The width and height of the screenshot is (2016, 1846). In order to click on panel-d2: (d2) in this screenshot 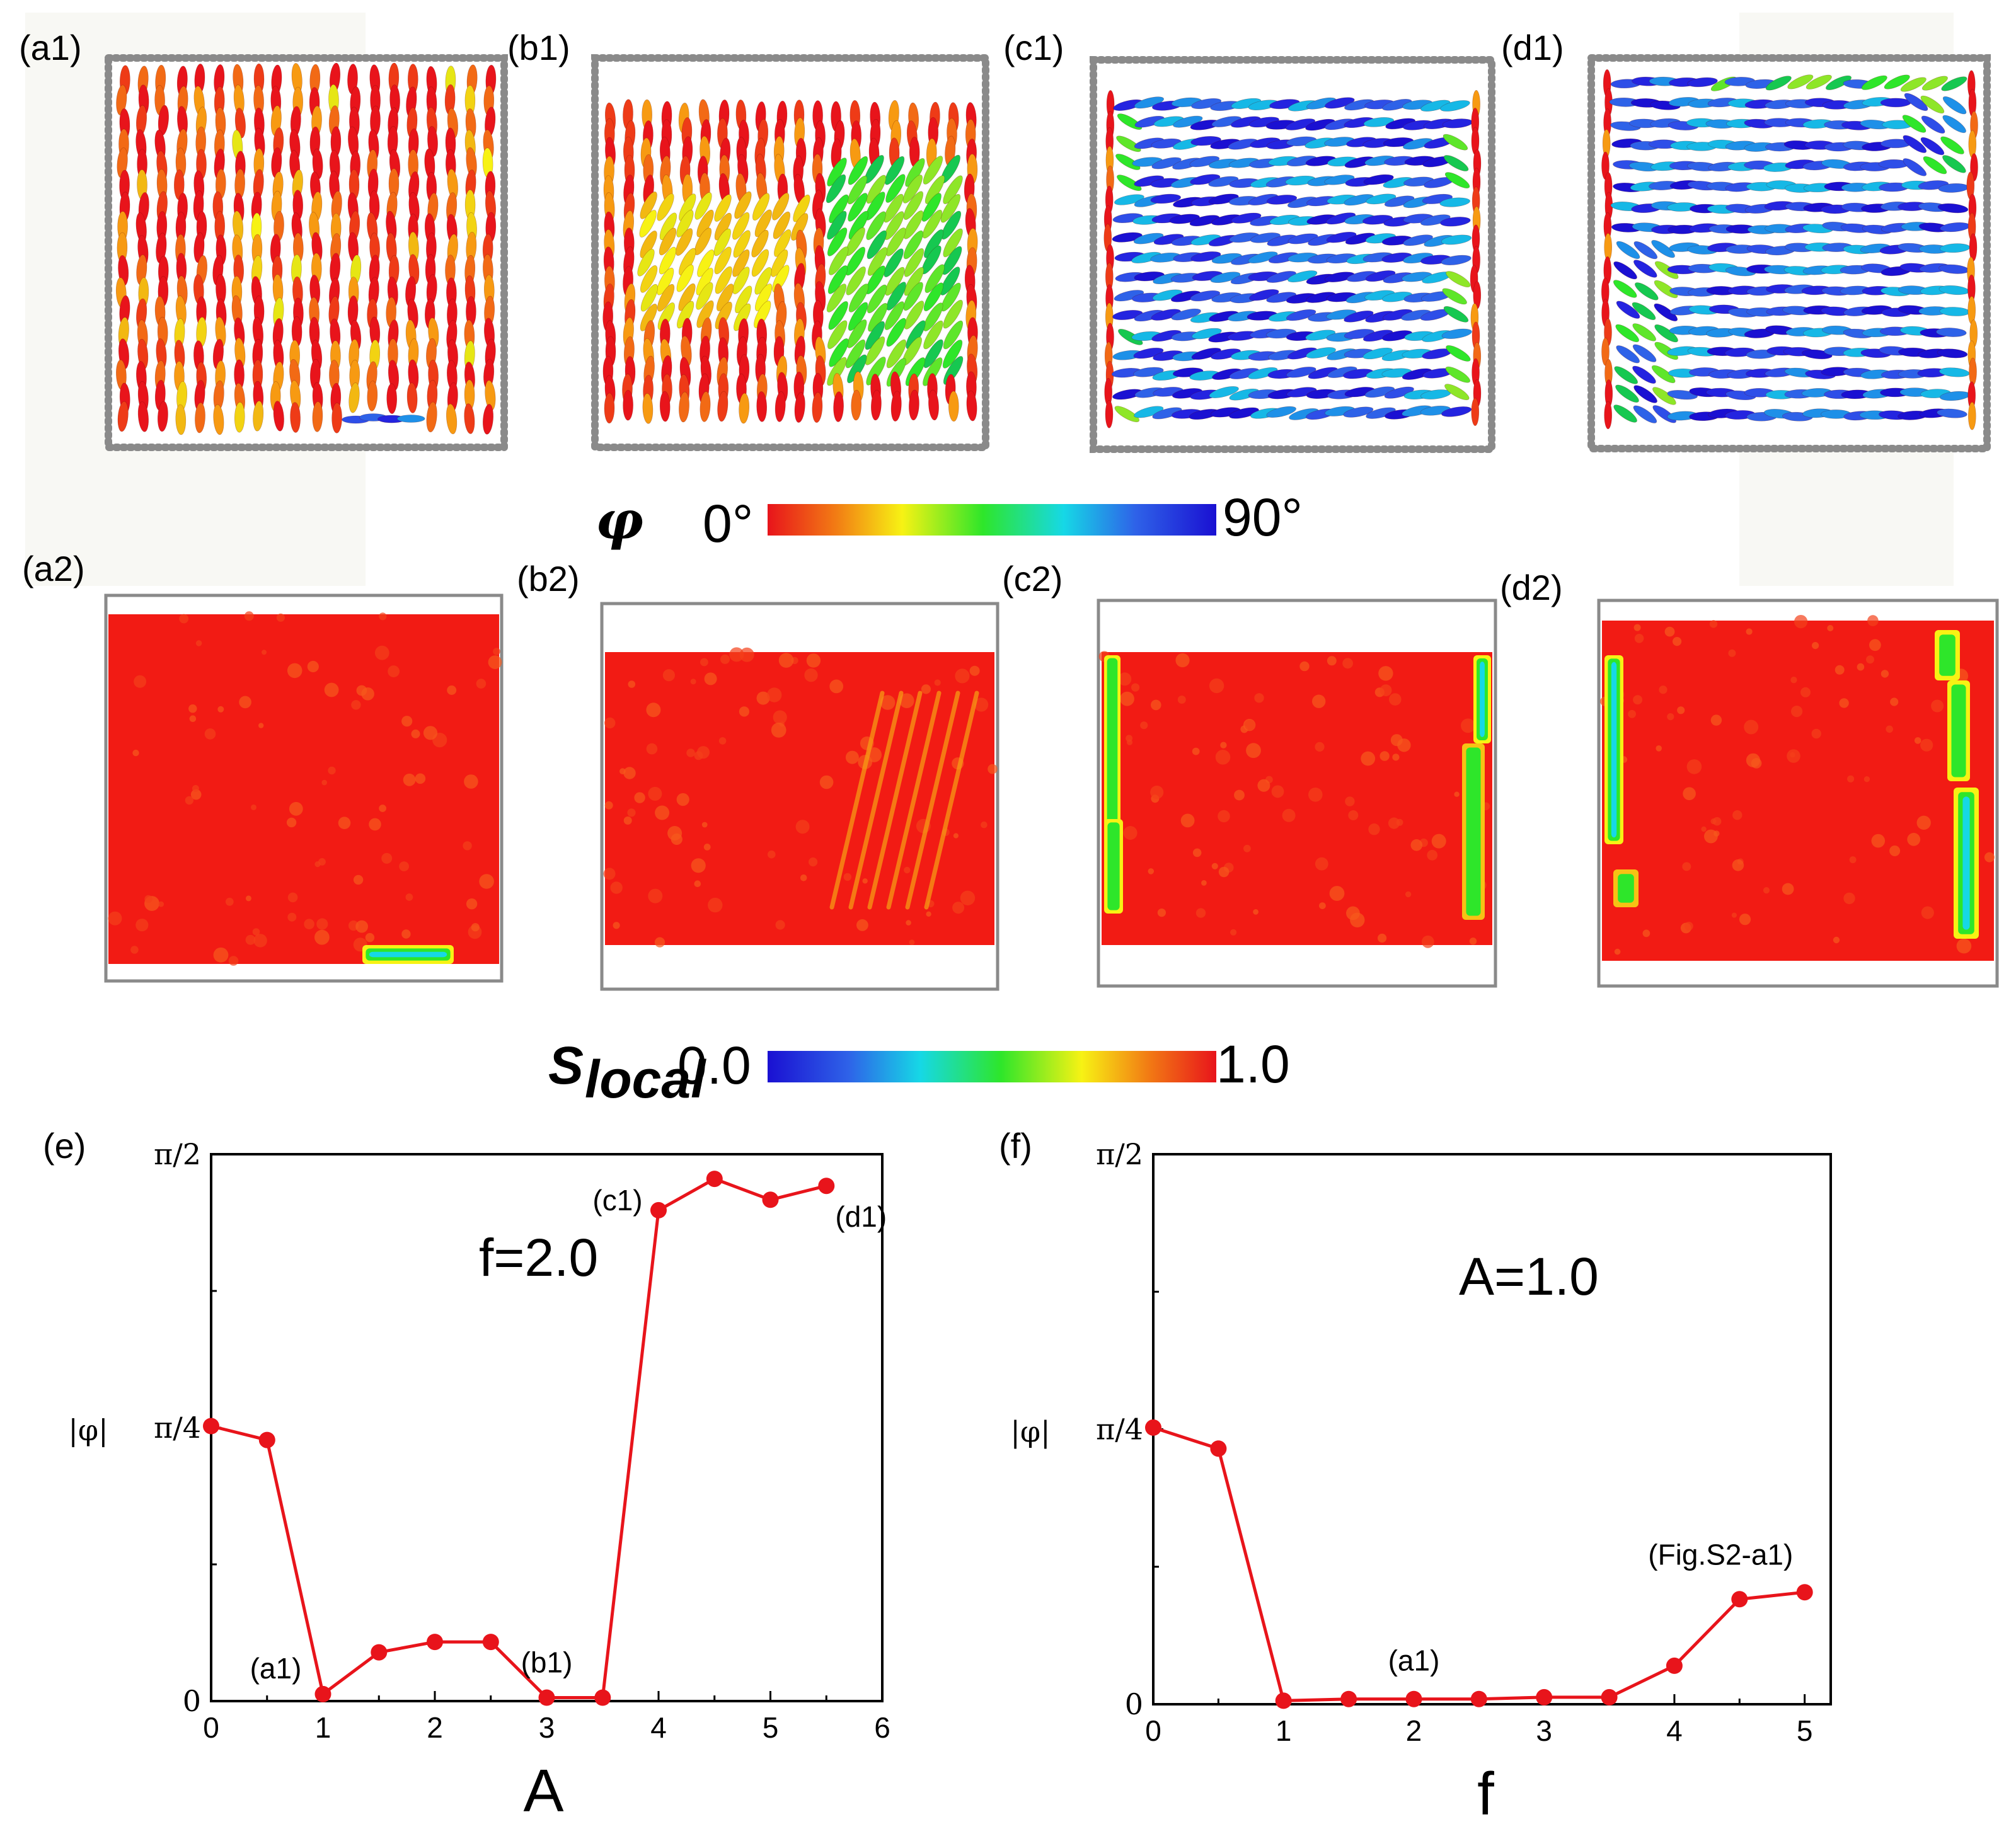, I will do `click(1749, 778)`.